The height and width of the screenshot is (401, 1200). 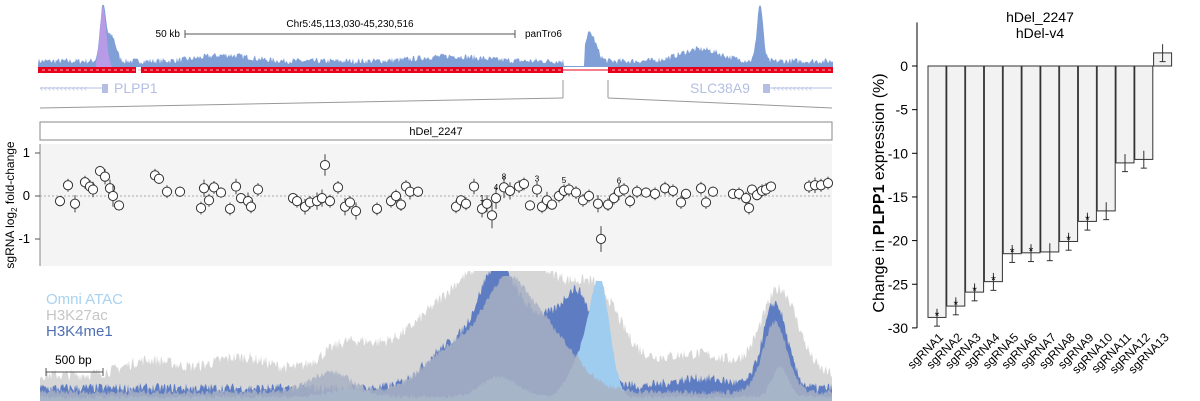 What do you see at coordinates (904, 66) in the screenshot?
I see `bar-ytick-label: 0` at bounding box center [904, 66].